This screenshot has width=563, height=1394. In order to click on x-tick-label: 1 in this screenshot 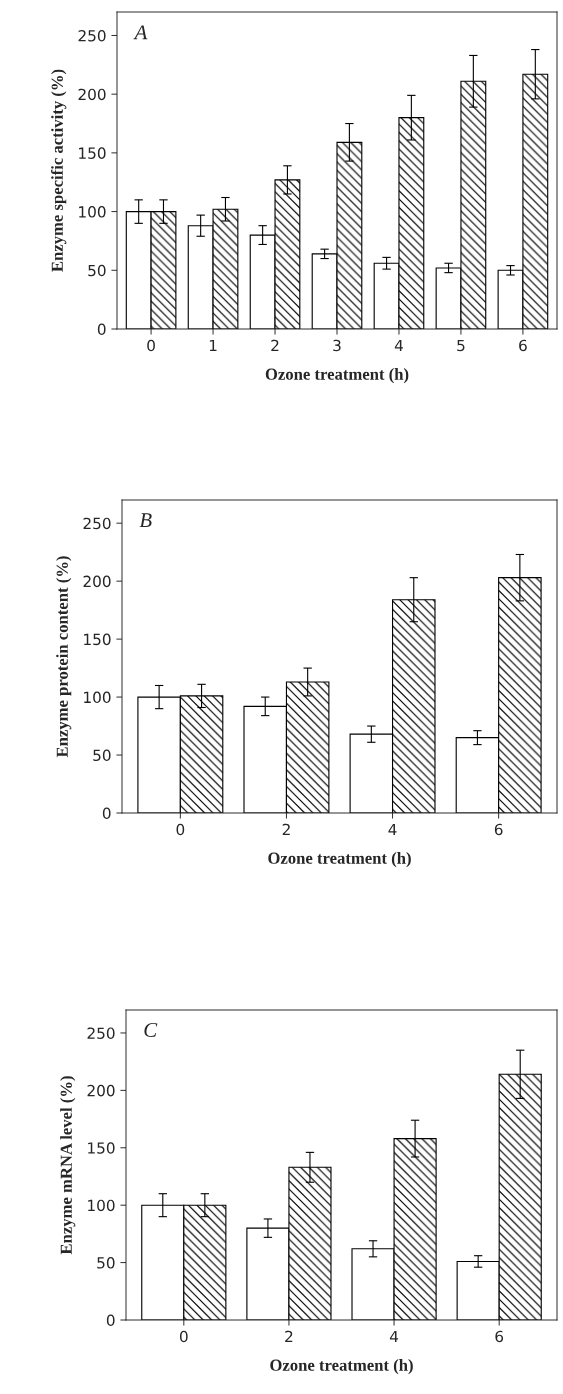, I will do `click(213, 345)`.